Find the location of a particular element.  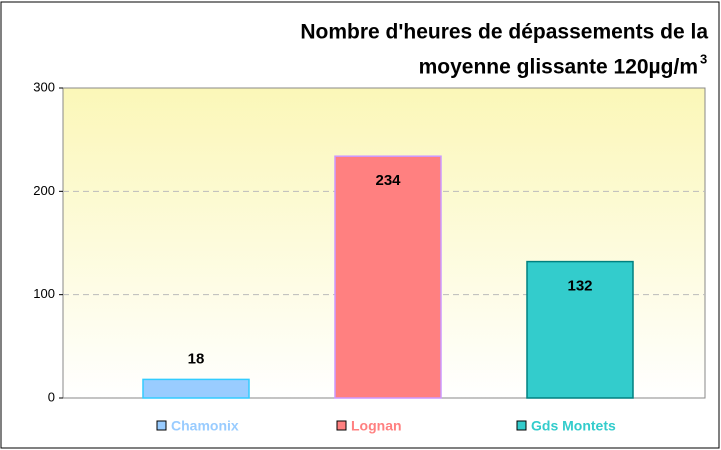

y-tick-label: 0 is located at coordinates (51, 396).